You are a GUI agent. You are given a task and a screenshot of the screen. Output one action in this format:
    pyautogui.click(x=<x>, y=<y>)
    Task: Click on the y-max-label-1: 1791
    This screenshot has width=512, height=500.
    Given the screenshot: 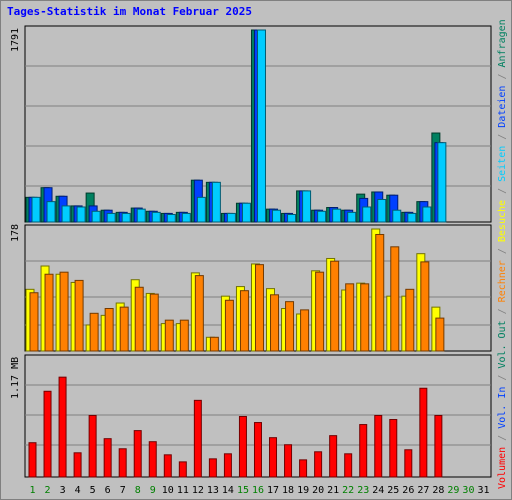 What is the action you would take?
    pyautogui.click(x=15, y=40)
    